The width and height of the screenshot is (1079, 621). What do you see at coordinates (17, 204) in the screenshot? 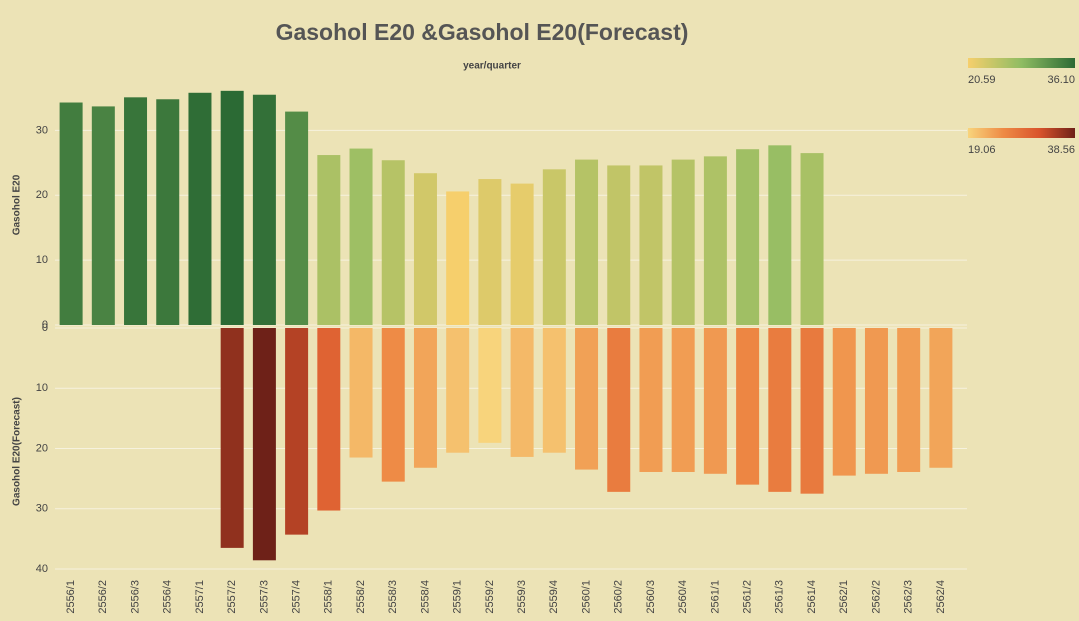
I see `y-axis-title: Gasohol E20` at bounding box center [17, 204].